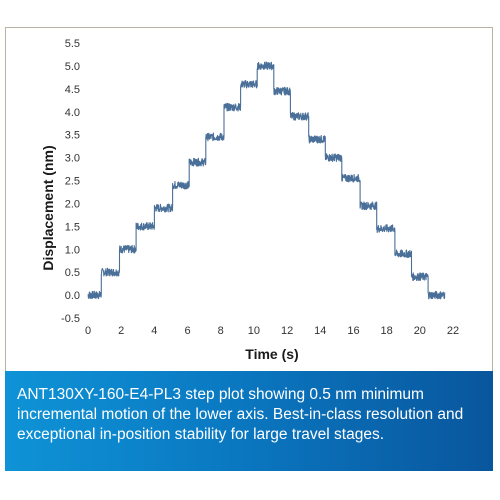  Describe the element at coordinates (48, 207) in the screenshot. I see `y-axis-label: Displacement (nm)` at that location.